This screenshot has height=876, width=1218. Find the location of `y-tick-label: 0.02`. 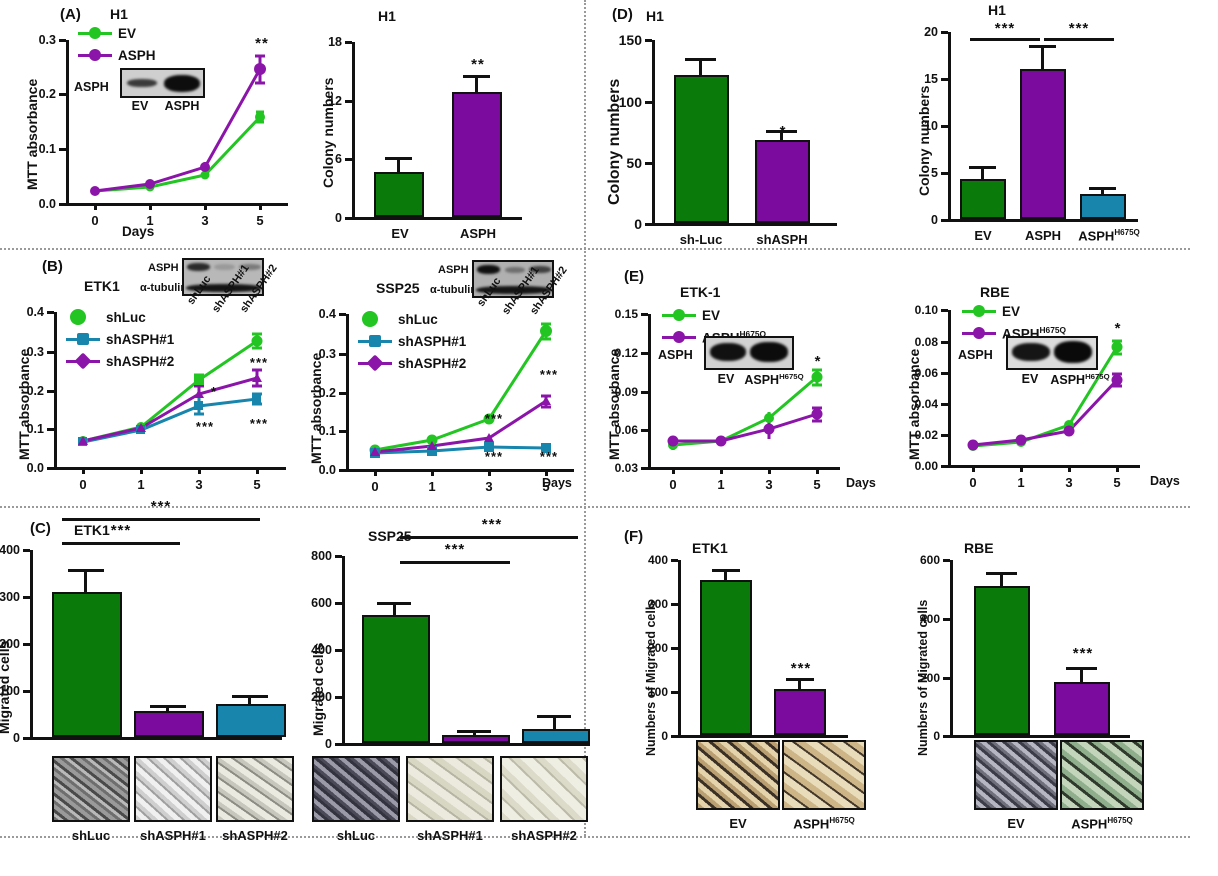

y-tick-label: 0.02 is located at coordinates (926, 435).